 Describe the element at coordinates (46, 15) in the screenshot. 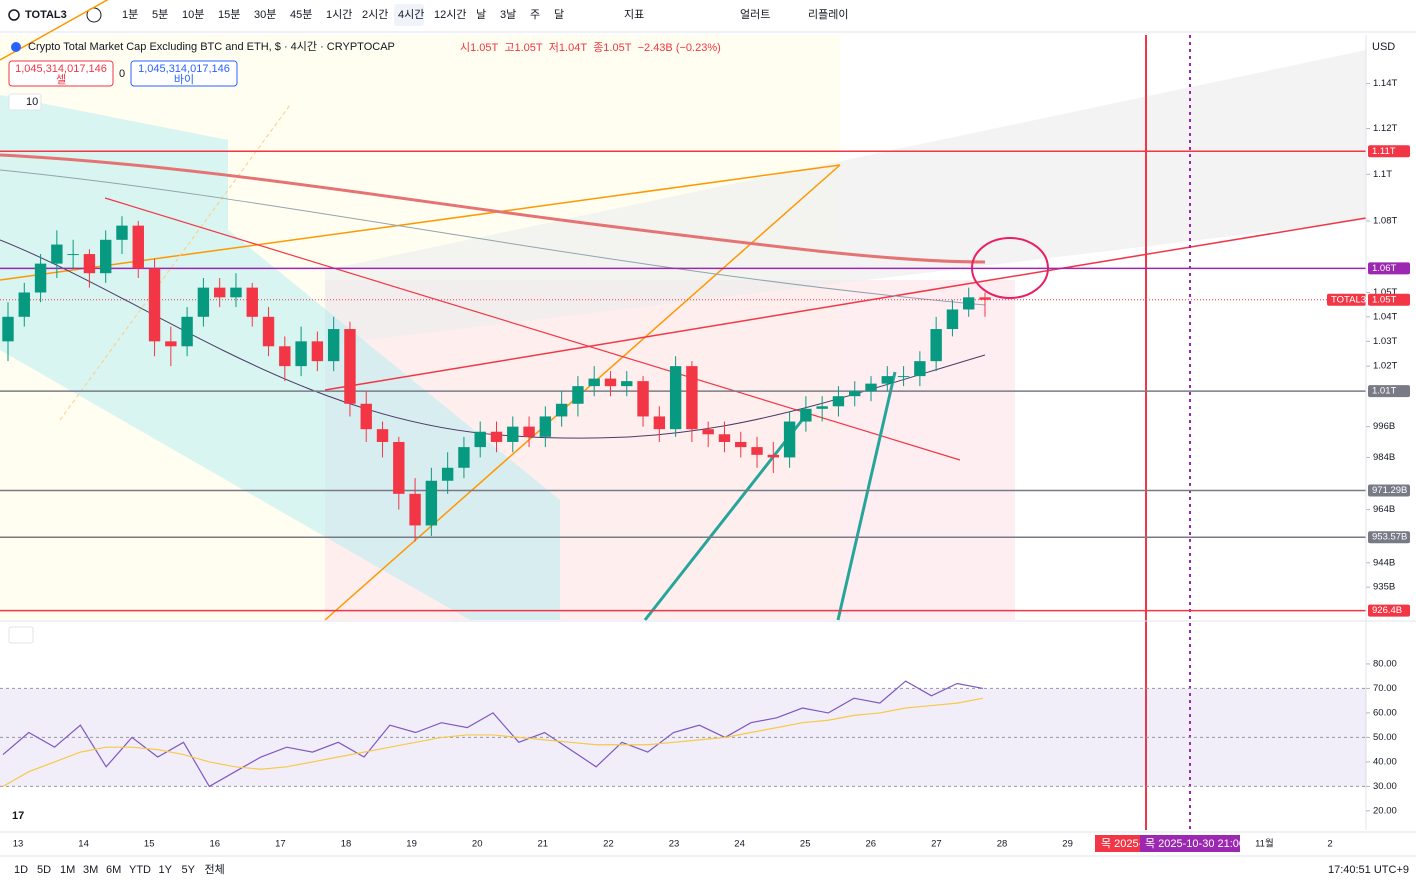

I see `symbol: TOTAL3` at that location.